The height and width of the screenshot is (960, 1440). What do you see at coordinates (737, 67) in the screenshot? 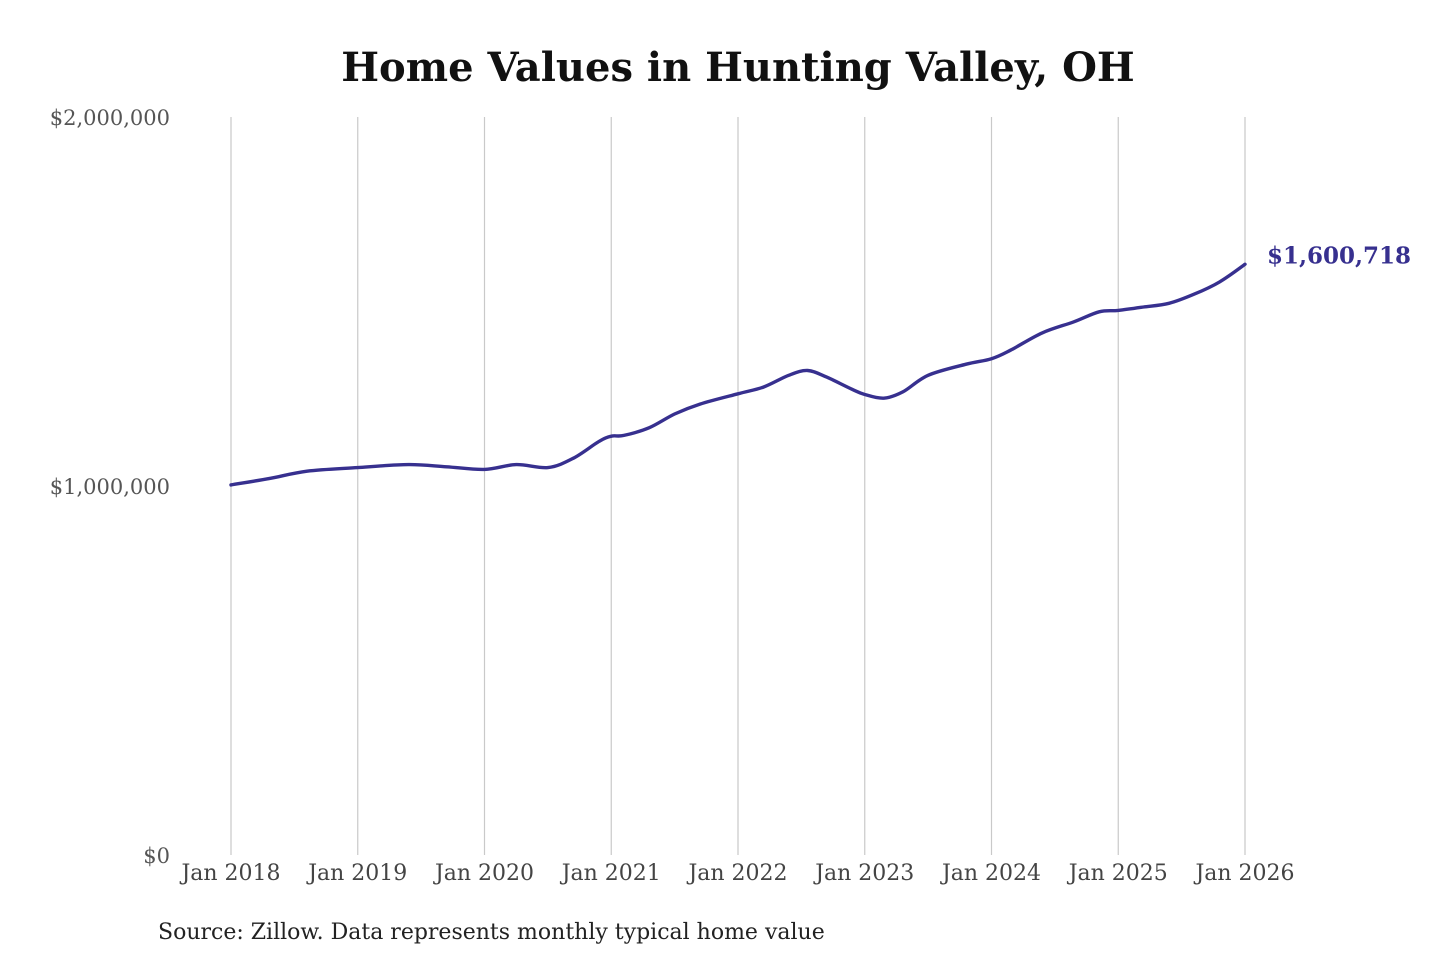
I see `chart-title: Home Values in Hunting Valley, OH` at bounding box center [737, 67].